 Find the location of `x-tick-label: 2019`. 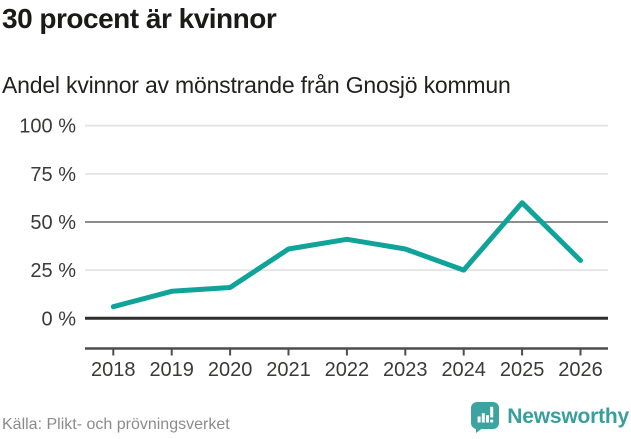

x-tick-label: 2019 is located at coordinates (171, 370).